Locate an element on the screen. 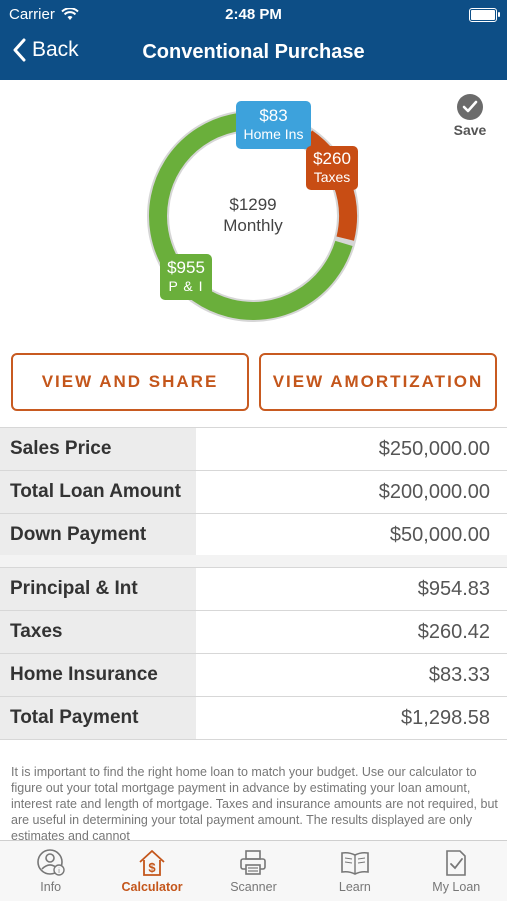  save-button: Save is located at coordinates (470, 116).